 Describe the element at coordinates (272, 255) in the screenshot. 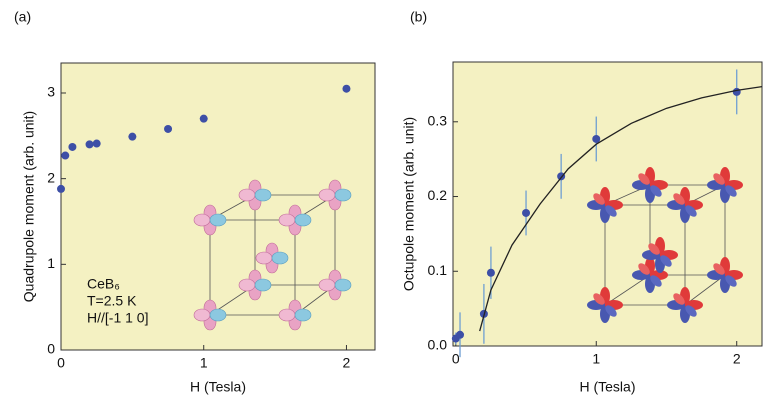

I see `inset-quadrupole` at that location.